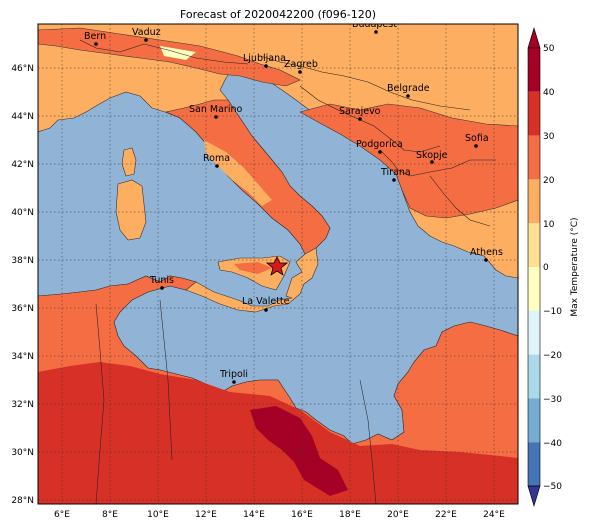  What do you see at coordinates (22, 357) in the screenshot?
I see `y-tick-label: 34°N` at bounding box center [22, 357].